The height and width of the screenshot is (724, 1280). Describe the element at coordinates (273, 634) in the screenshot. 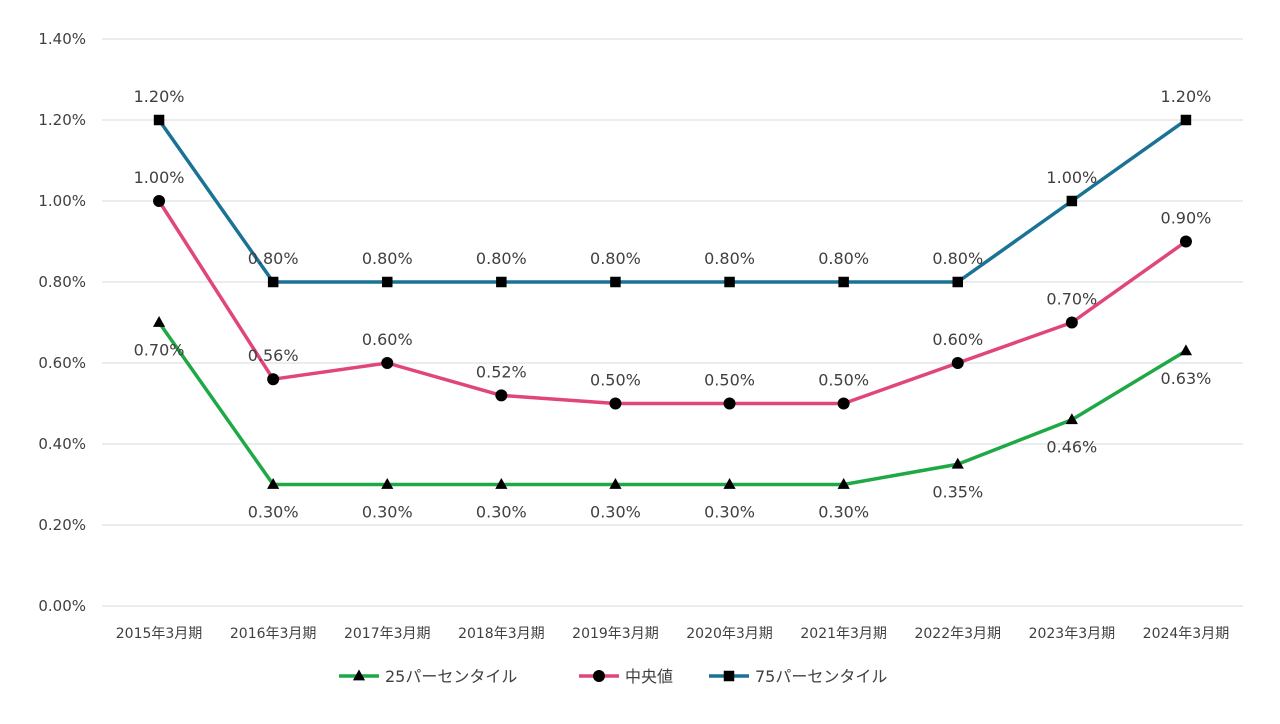

I see `x-tick-label: 2016年3月期` at that location.